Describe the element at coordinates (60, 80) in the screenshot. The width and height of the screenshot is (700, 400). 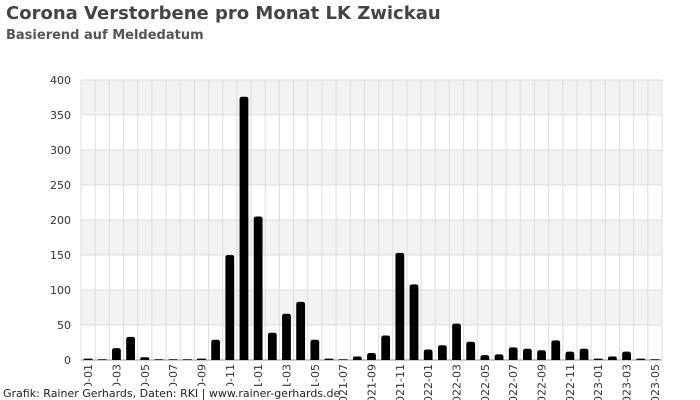
I see `y-tick-label: 400` at that location.